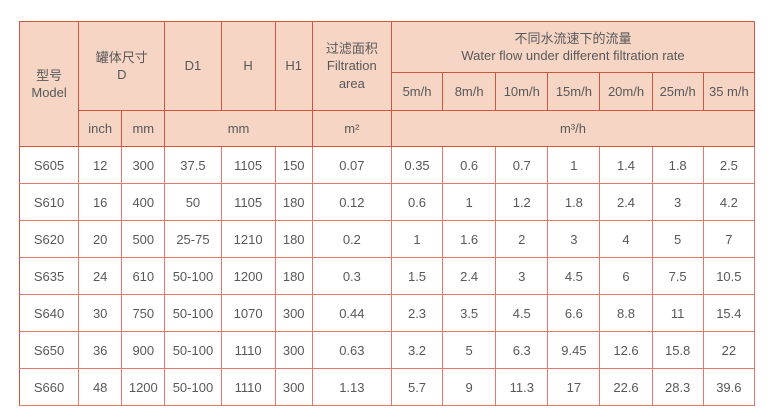  What do you see at coordinates (522, 202) in the screenshot?
I see `cell-flow: 1.2` at bounding box center [522, 202].